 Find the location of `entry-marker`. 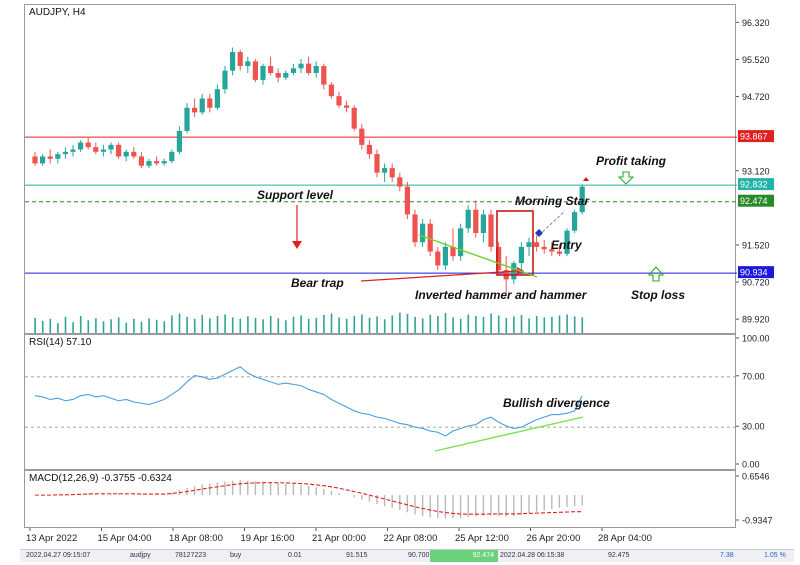

entry-marker is located at coordinates (539, 233).